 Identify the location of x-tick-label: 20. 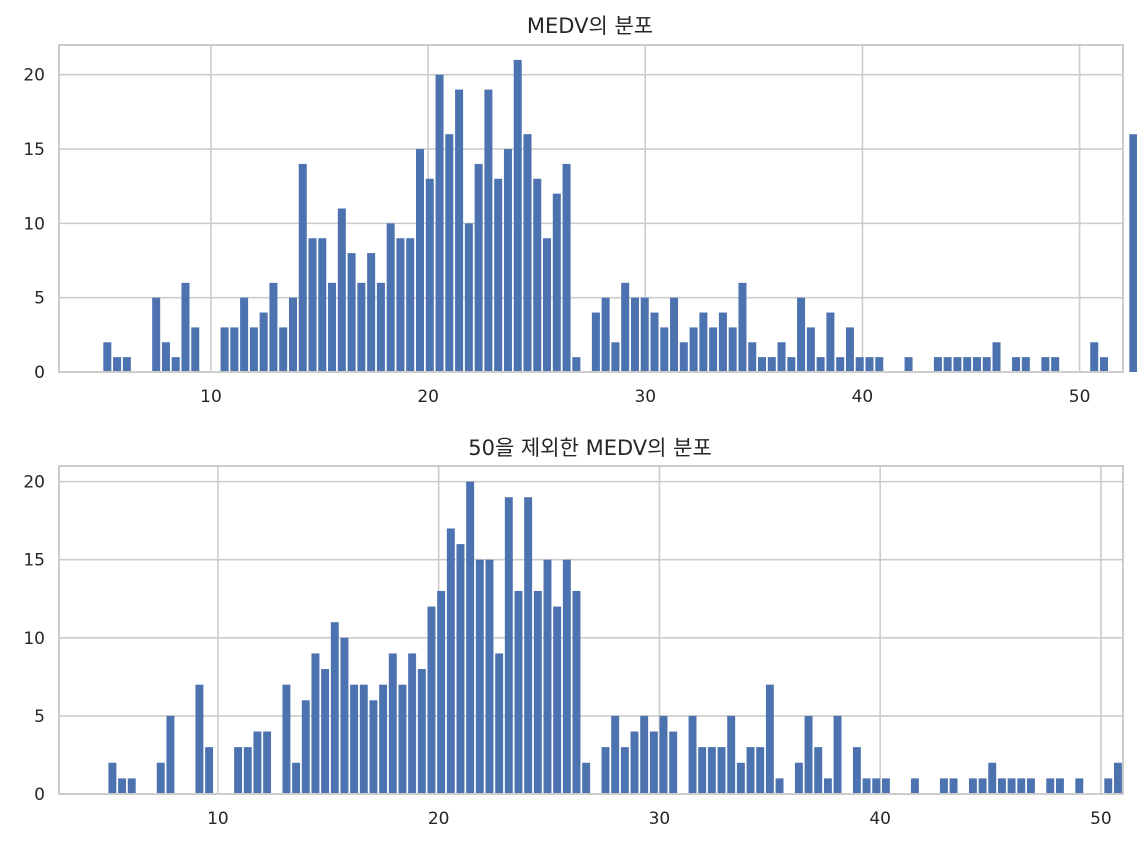
(428, 397).